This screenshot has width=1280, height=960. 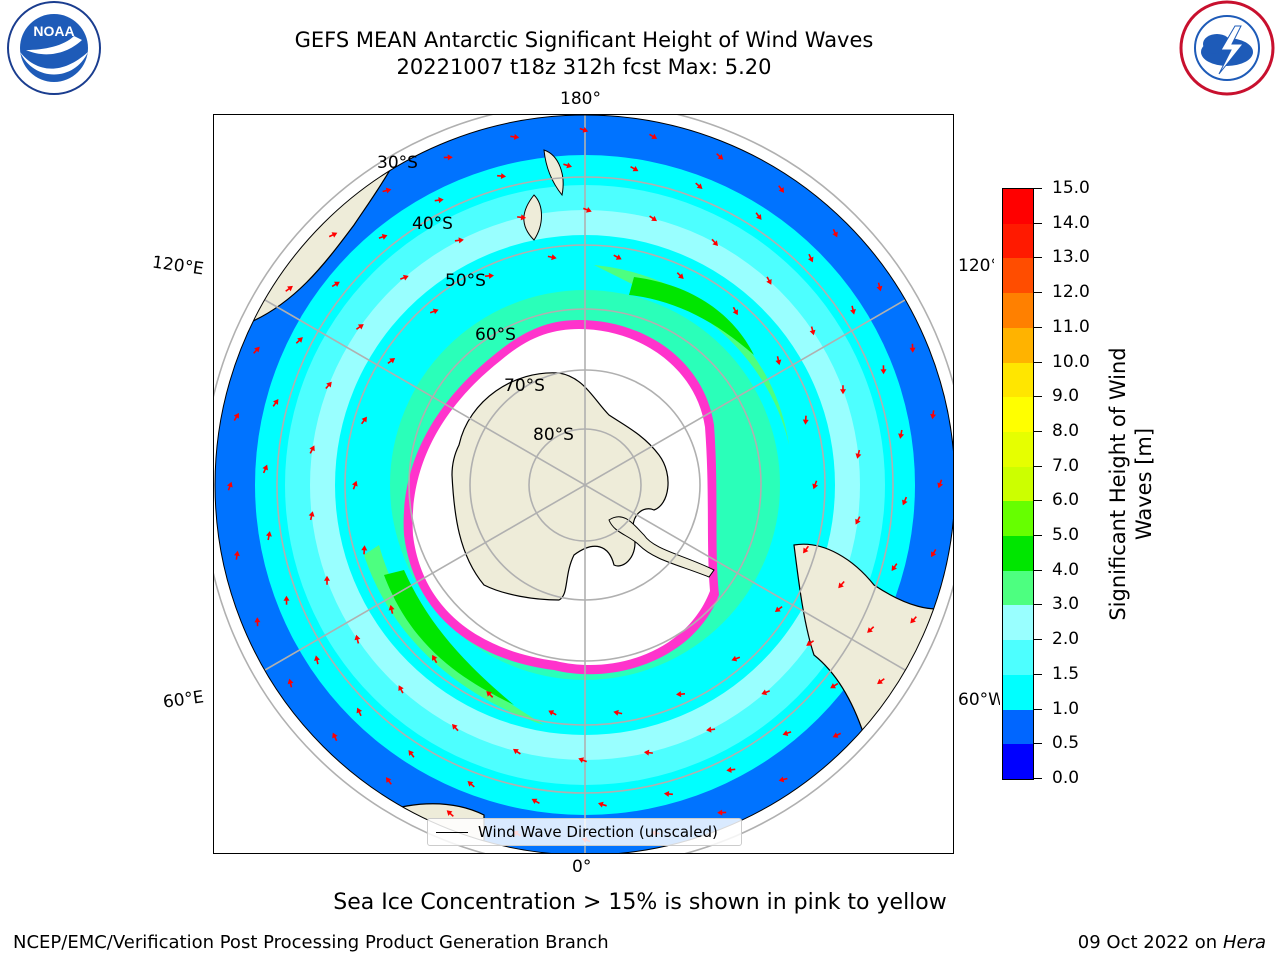 I want to click on footer-date: 09 Oct 2022 on Hera, so click(x=1172, y=942).